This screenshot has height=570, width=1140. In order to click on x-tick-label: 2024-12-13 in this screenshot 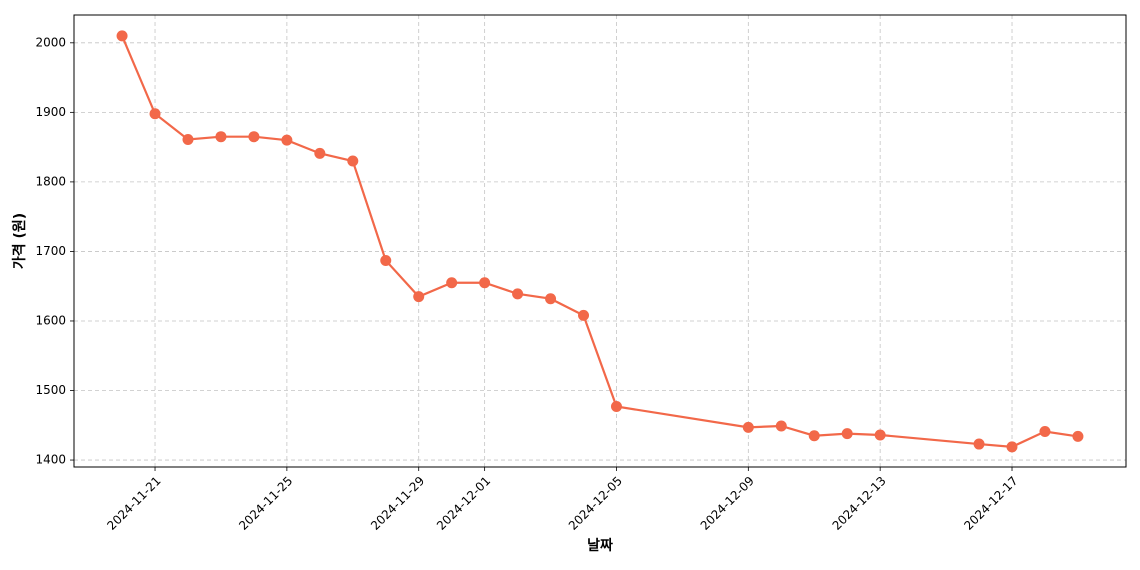, I will do `click(859, 503)`.